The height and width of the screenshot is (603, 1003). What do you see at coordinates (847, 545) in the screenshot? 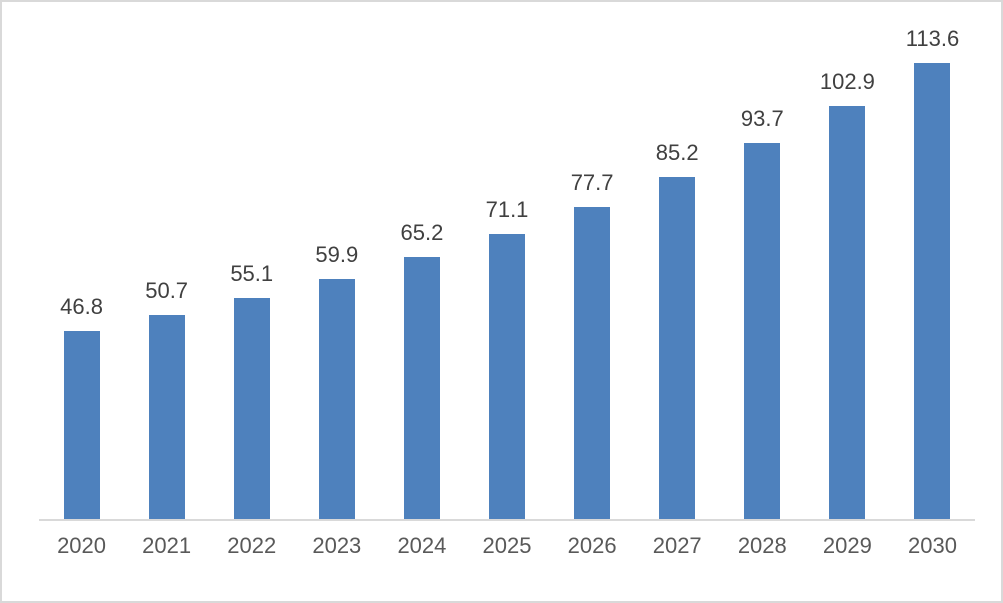
I see `x-axis-label-2029: 2029` at bounding box center [847, 545].